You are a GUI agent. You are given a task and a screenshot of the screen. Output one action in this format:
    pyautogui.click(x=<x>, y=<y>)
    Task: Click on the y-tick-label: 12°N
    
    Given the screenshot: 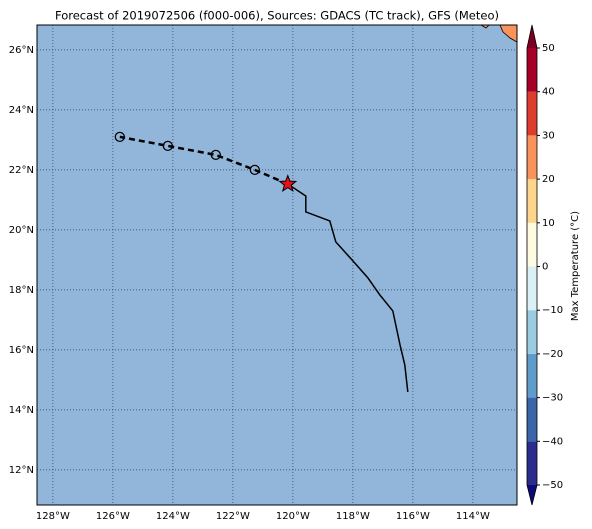 What is the action you would take?
    pyautogui.click(x=21, y=470)
    